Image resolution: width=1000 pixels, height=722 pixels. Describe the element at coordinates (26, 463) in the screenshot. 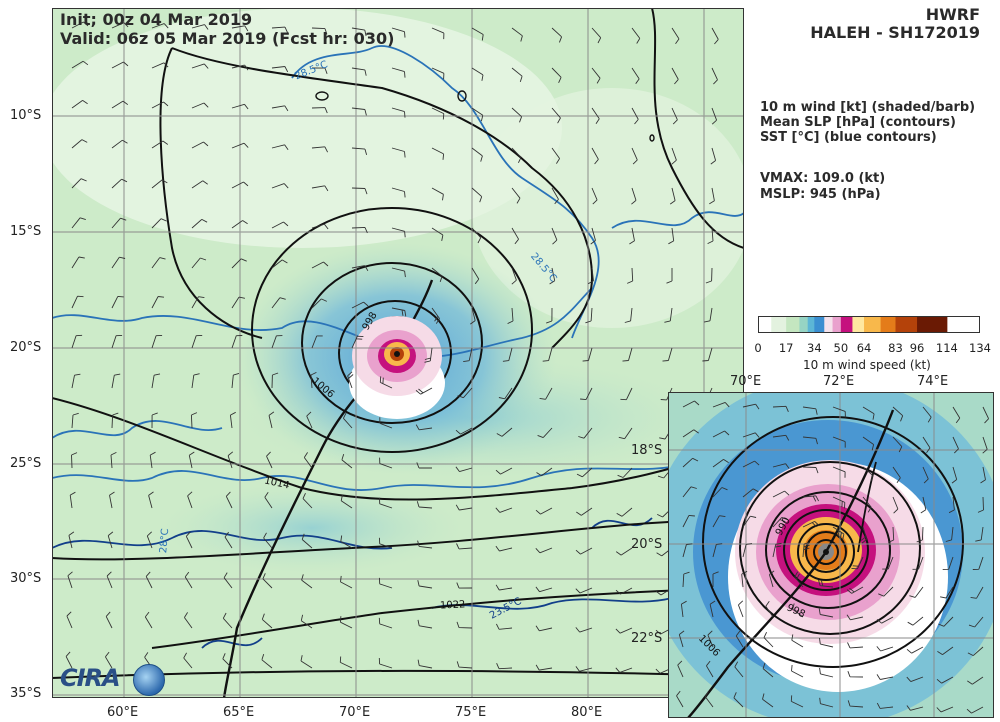

I see `lat-label: 25°S` at that location.